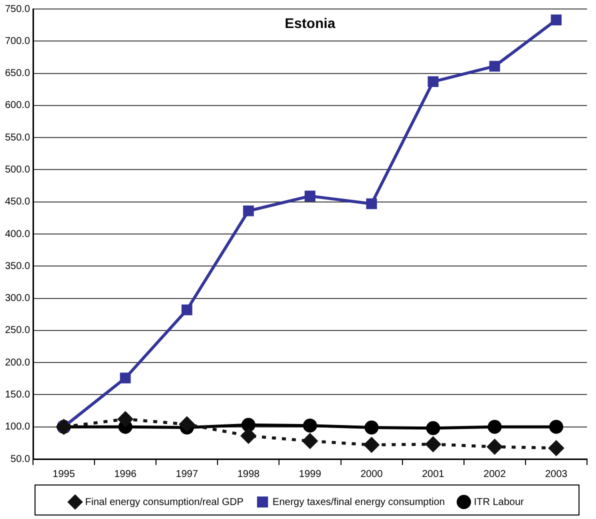 This screenshot has width=596, height=519. Describe the element at coordinates (20, 459) in the screenshot. I see `y-tick-label: 50.0` at that location.